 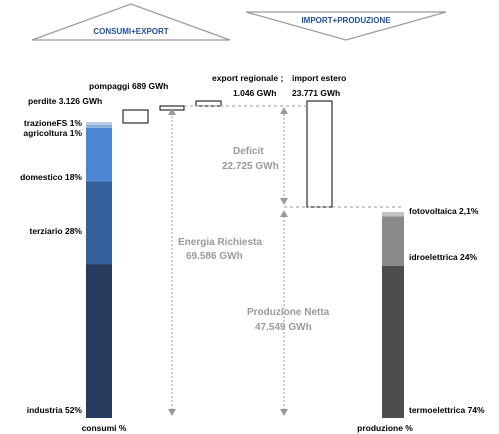 I want to click on consumi-stacked-bar, so click(x=99, y=270).